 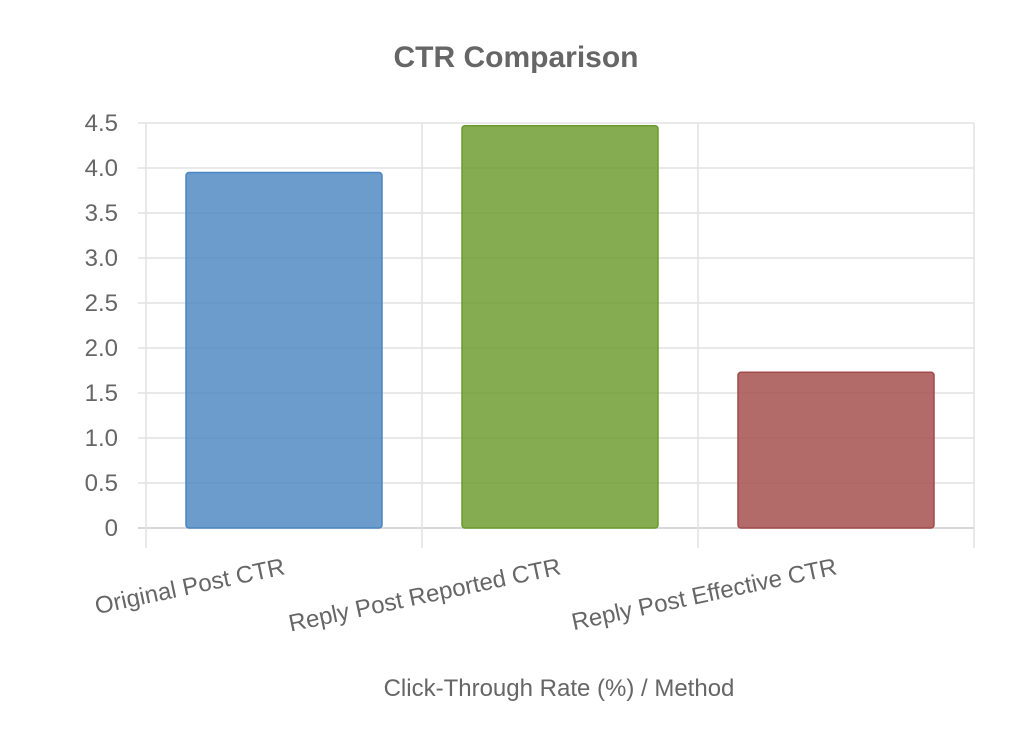 What do you see at coordinates (101, 168) in the screenshot?
I see `y-tick-label: 4.0` at bounding box center [101, 168].